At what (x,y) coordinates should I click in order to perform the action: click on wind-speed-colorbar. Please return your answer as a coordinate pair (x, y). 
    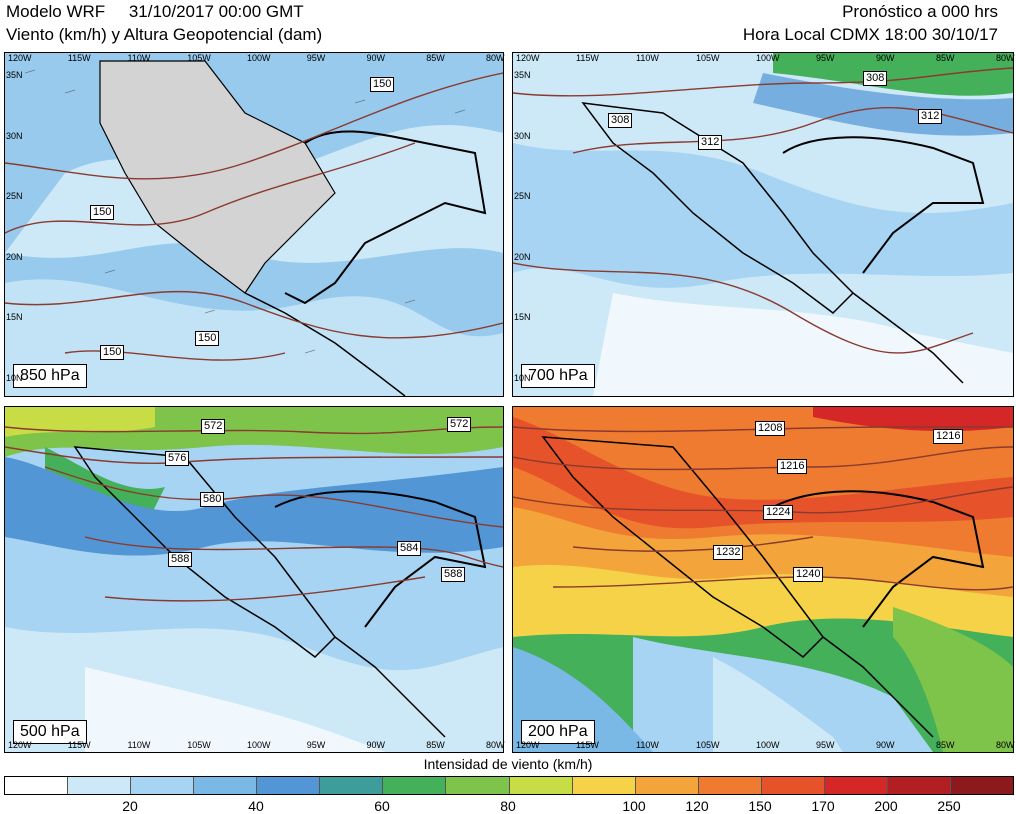
    Looking at the image, I should click on (509, 785).